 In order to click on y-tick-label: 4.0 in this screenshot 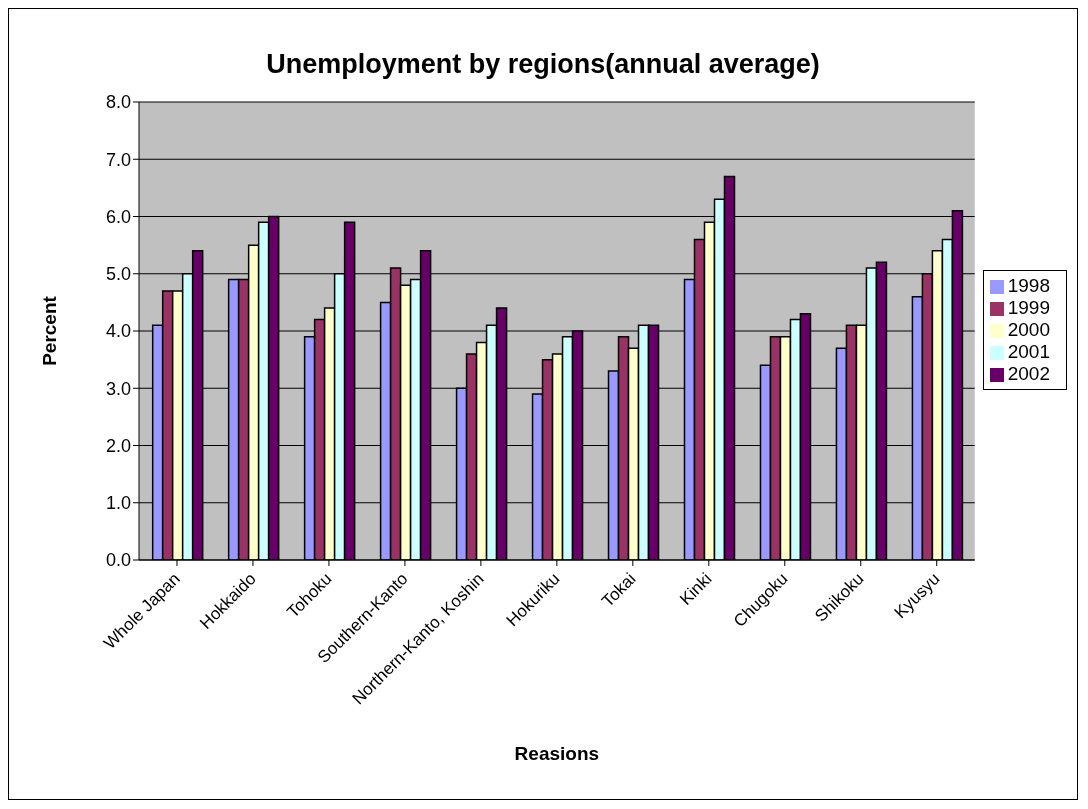, I will do `click(118, 331)`.